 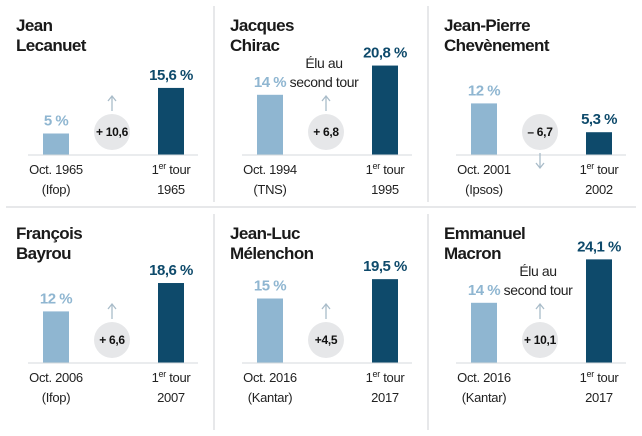 What do you see at coordinates (484, 233) in the screenshot?
I see `panel-title: Emmanuel` at bounding box center [484, 233].